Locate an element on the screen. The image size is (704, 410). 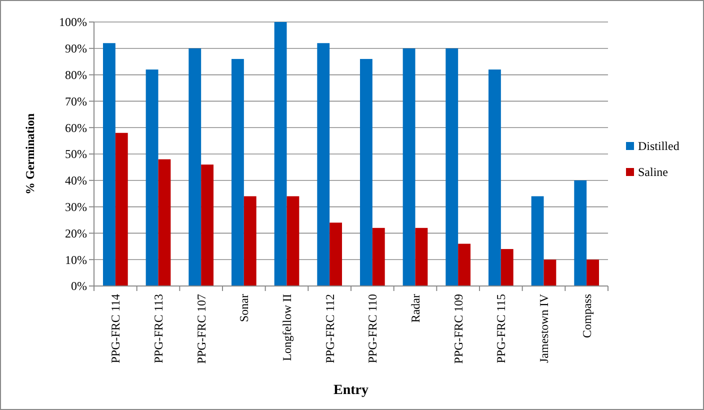
legend-label: Distilled is located at coordinates (659, 146).